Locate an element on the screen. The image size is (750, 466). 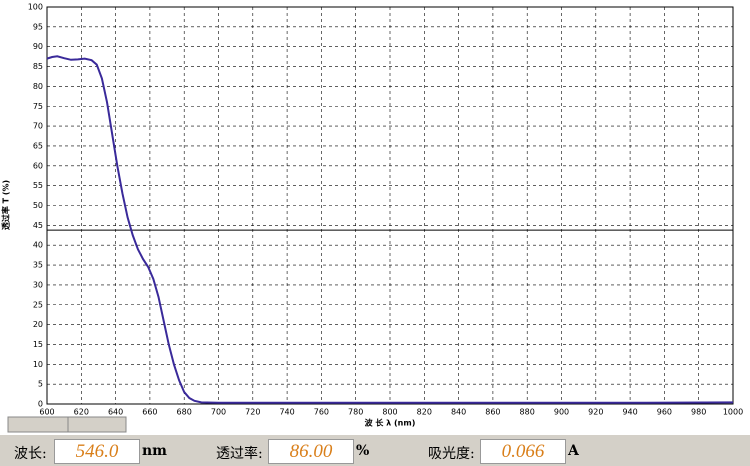
x-tick-label: 960 is located at coordinates (664, 412).